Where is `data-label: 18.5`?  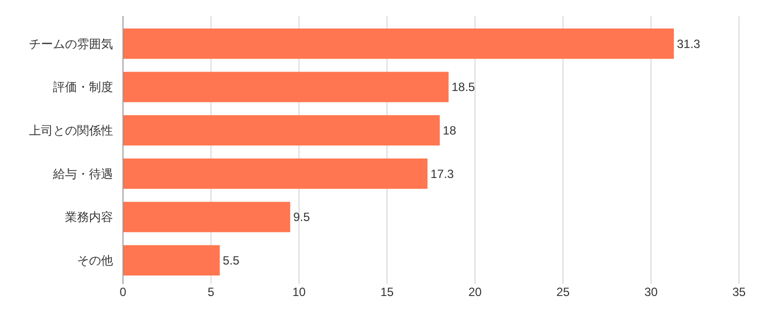
data-label: 18.5 is located at coordinates (464, 87).